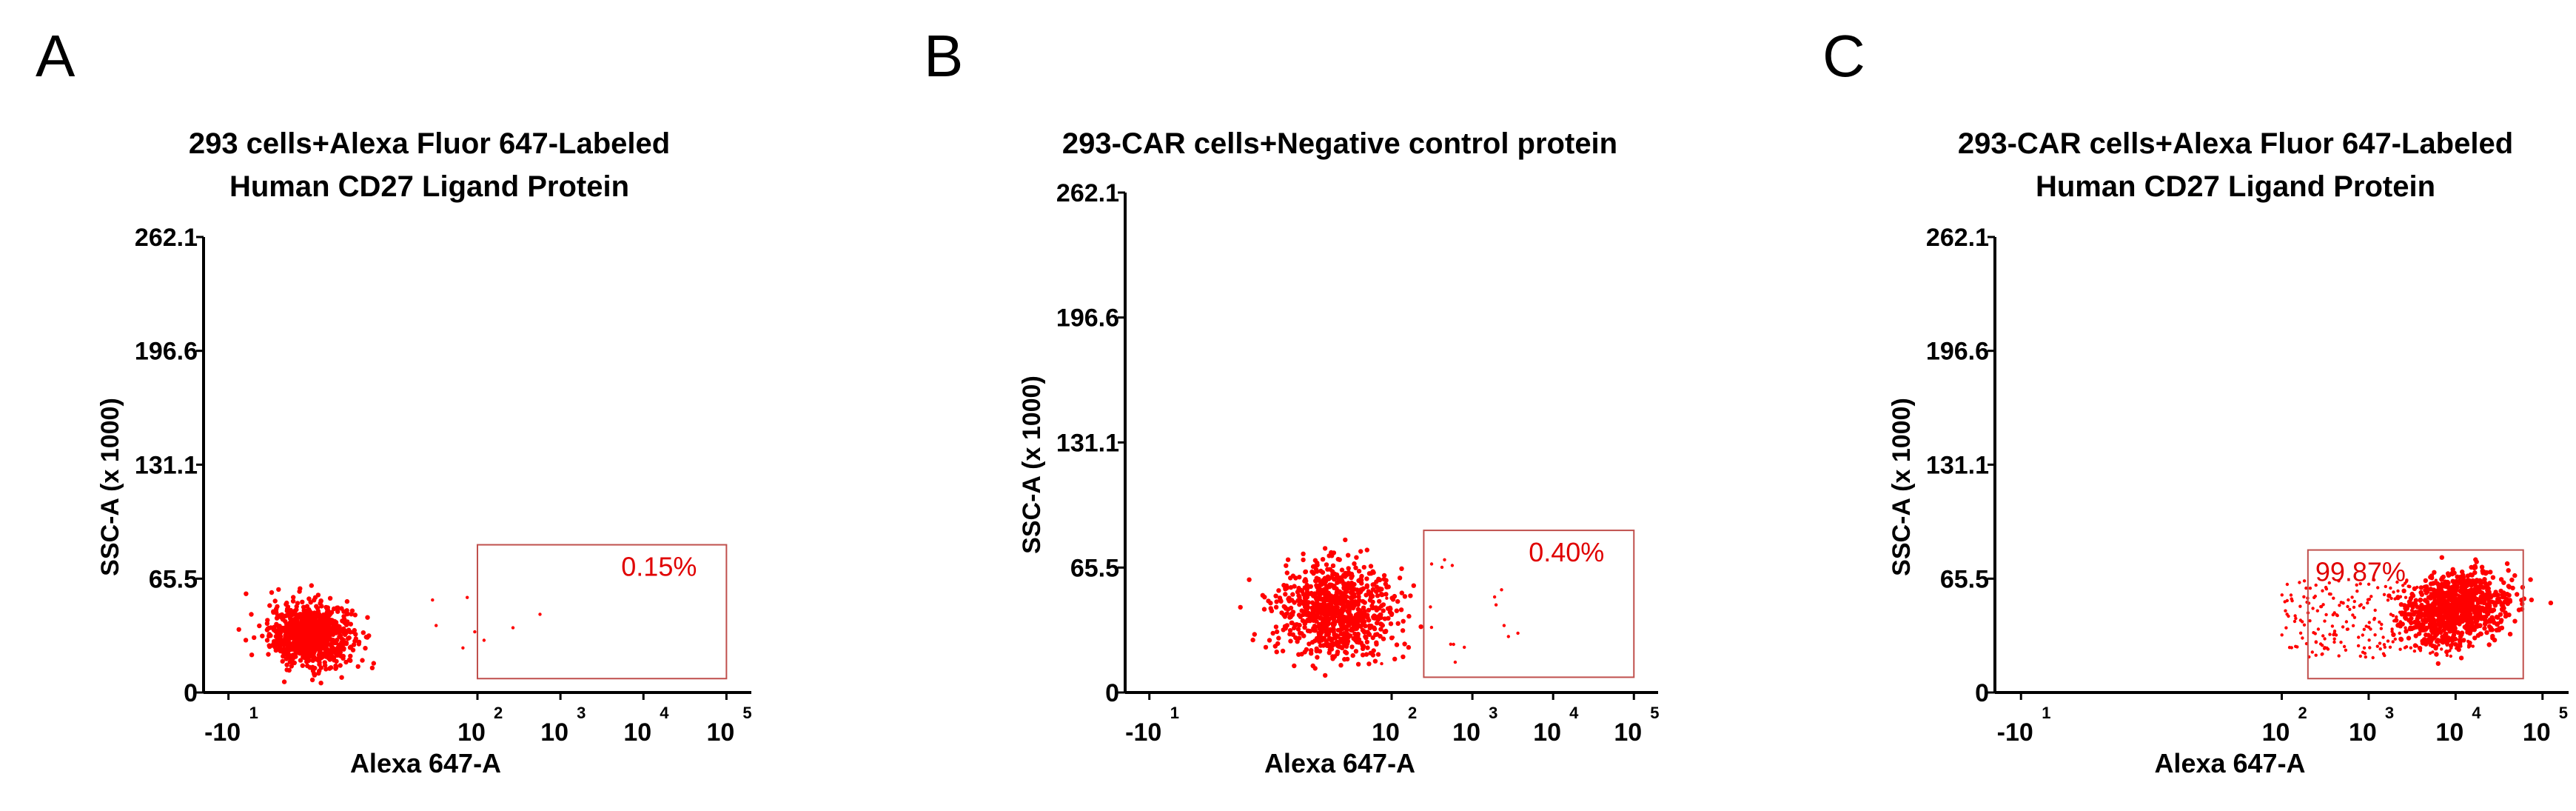 Image resolution: width=2576 pixels, height=811 pixels. Describe the element at coordinates (429, 186) in the screenshot. I see `chart-title-line: Human CD27 Ligand Protein` at that location.